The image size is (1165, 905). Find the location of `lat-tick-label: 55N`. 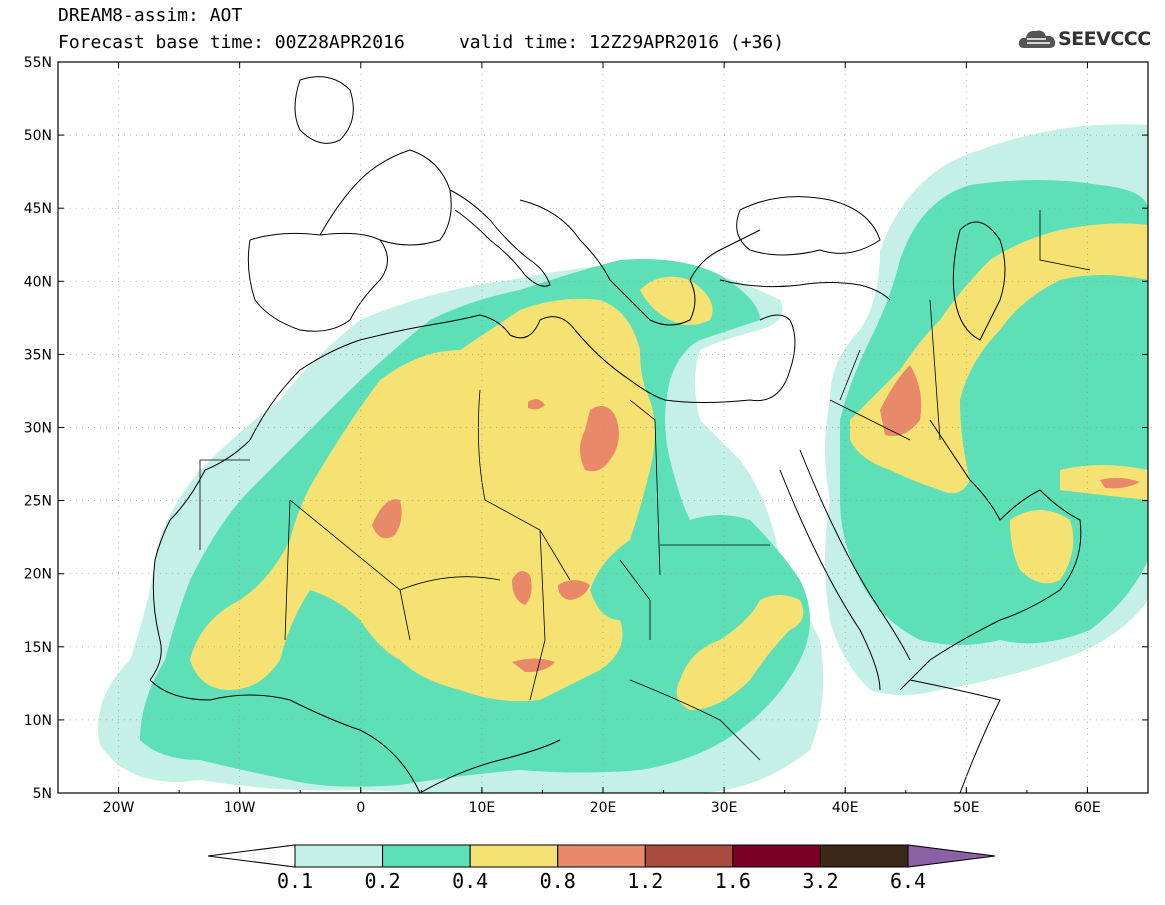

lat-tick-label: 55N is located at coordinates (38, 63).